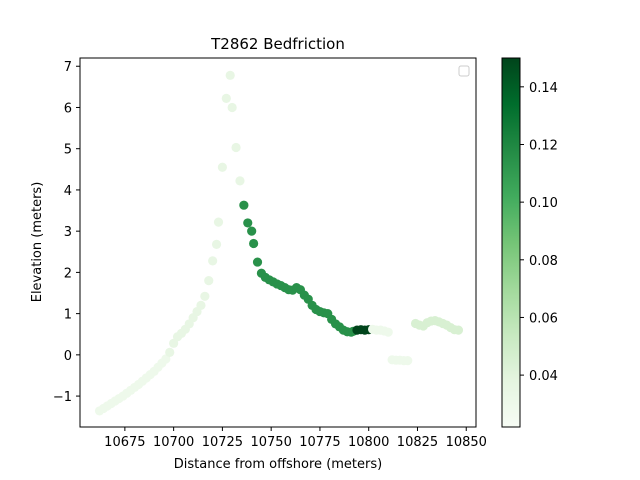  Describe the element at coordinates (68, 273) in the screenshot. I see `y-tick-label: 2` at that location.